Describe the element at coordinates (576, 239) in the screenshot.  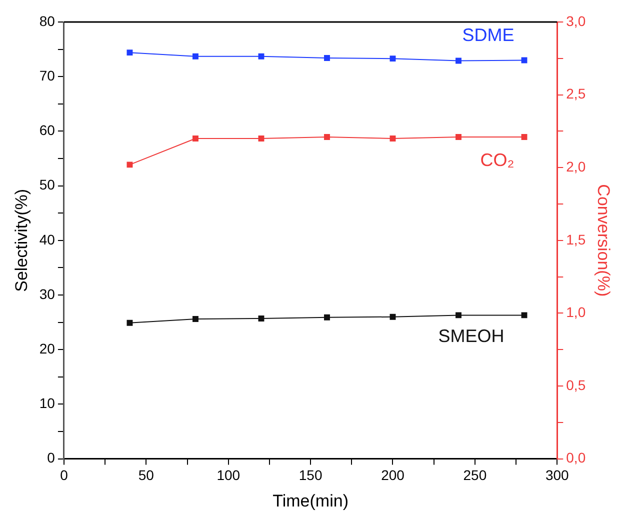
I see `y2-tick-label: 1,5` at that location.